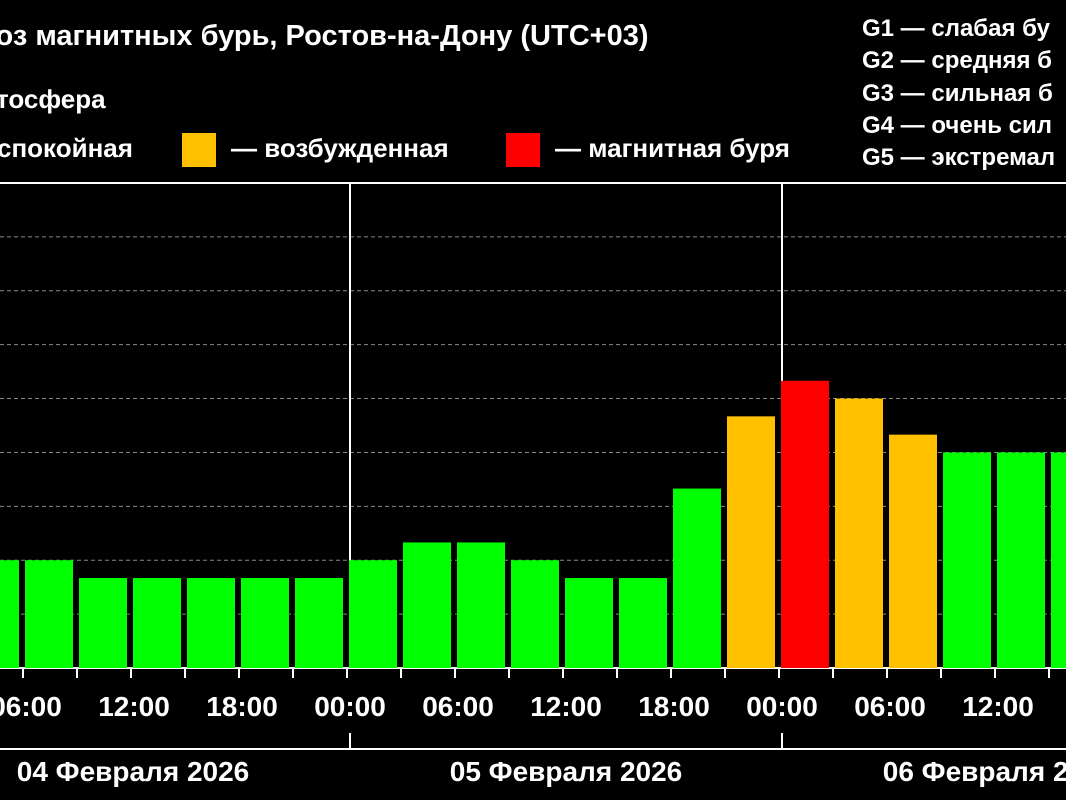  I want to click on legend-swatch-active, so click(199, 150).